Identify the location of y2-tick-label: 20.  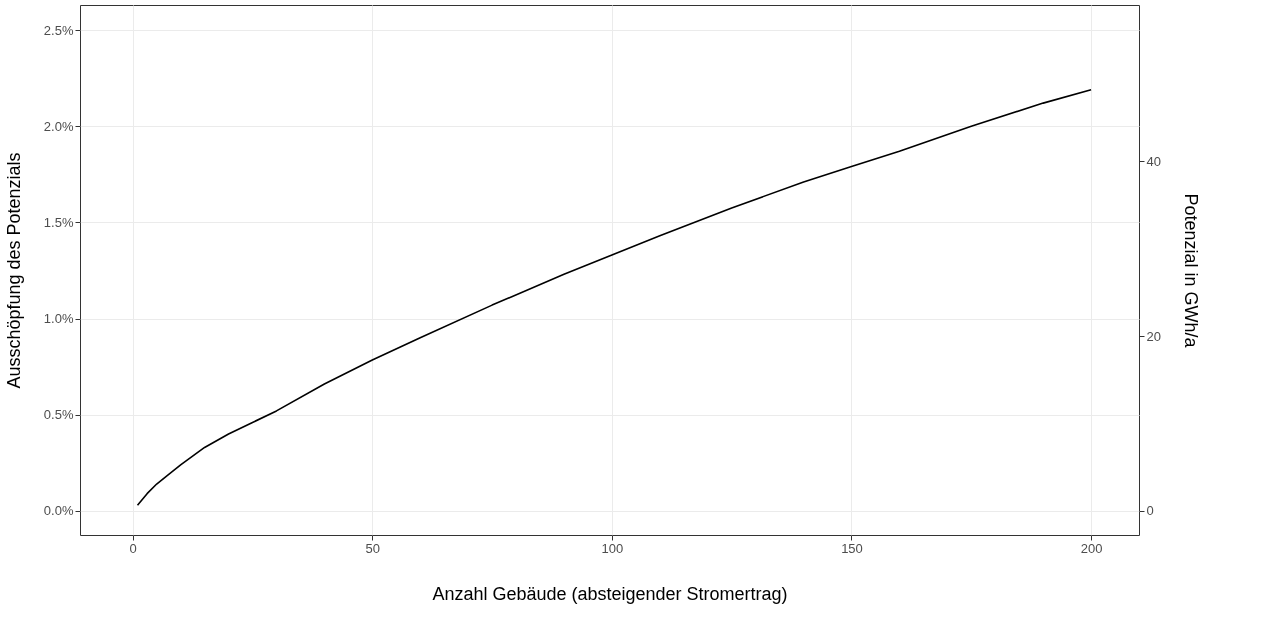
(1153, 336).